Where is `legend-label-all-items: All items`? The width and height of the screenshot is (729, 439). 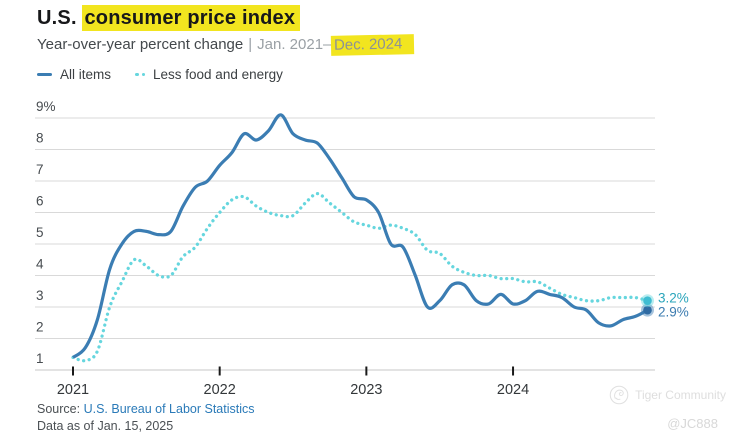
legend-label-all-items: All items is located at coordinates (86, 74).